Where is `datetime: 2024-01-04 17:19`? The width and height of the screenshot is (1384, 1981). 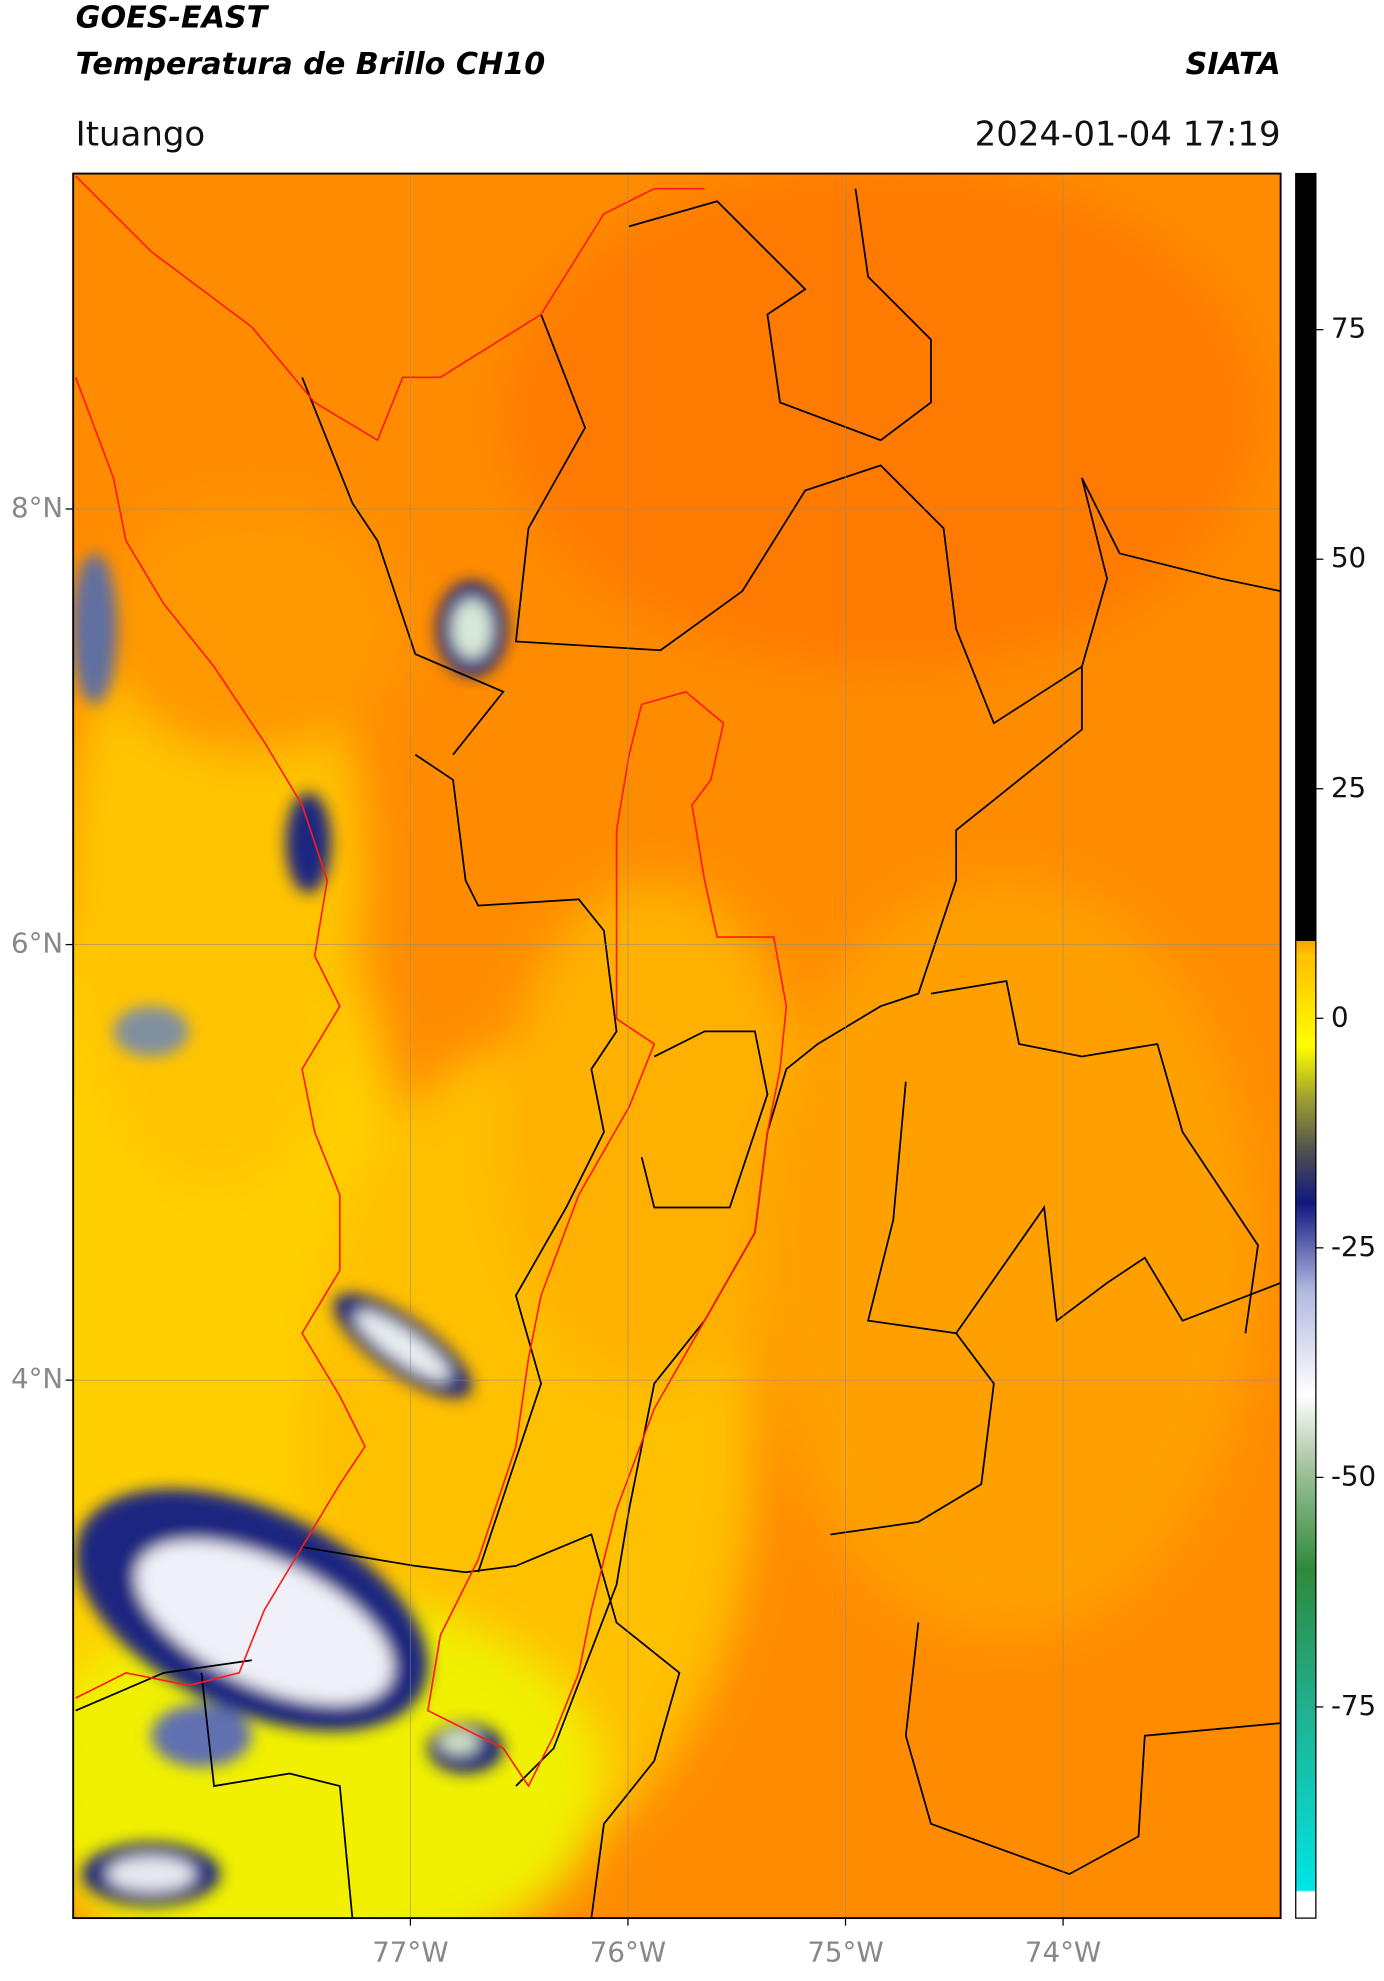
datetime: 2024-01-04 17:19 is located at coordinates (1128, 134).